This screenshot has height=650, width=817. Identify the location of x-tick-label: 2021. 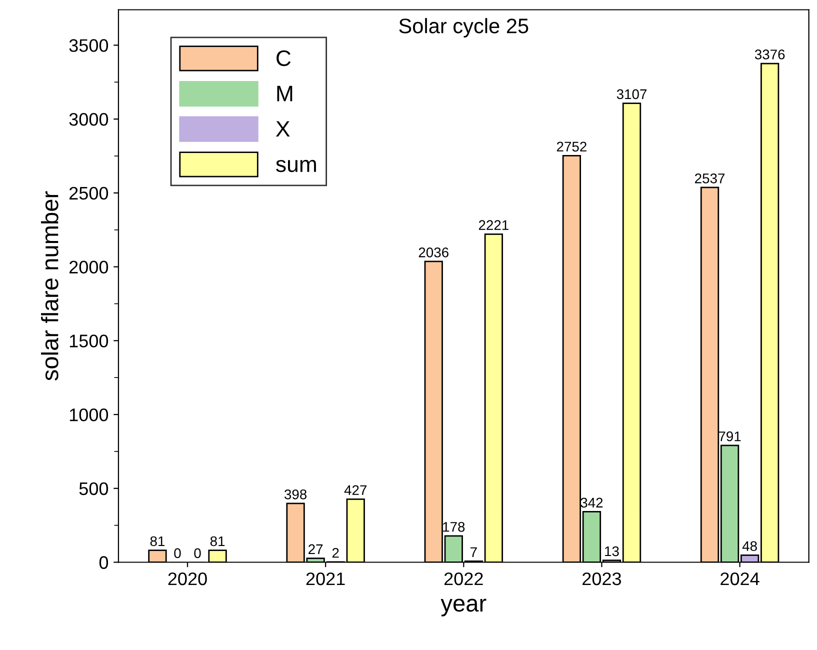
(325, 579).